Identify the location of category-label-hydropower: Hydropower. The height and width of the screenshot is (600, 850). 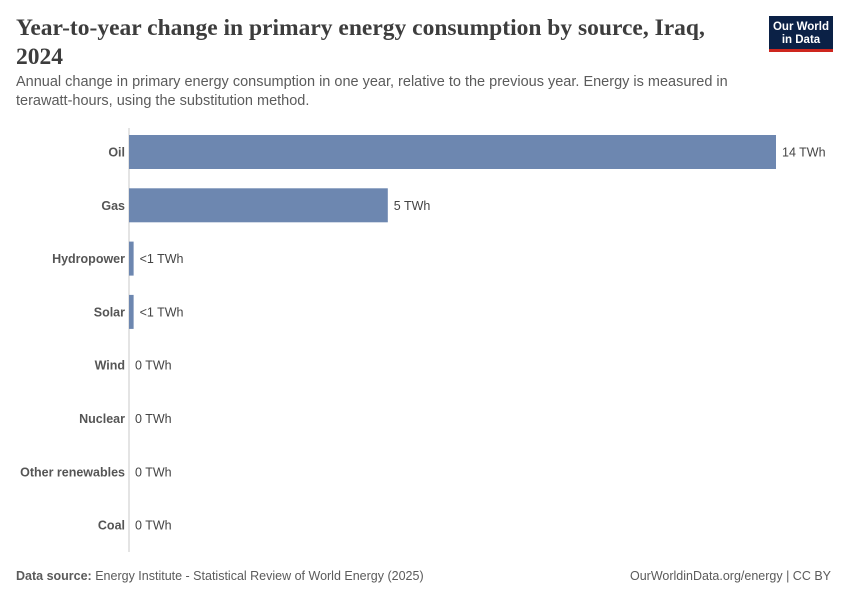
(88, 259).